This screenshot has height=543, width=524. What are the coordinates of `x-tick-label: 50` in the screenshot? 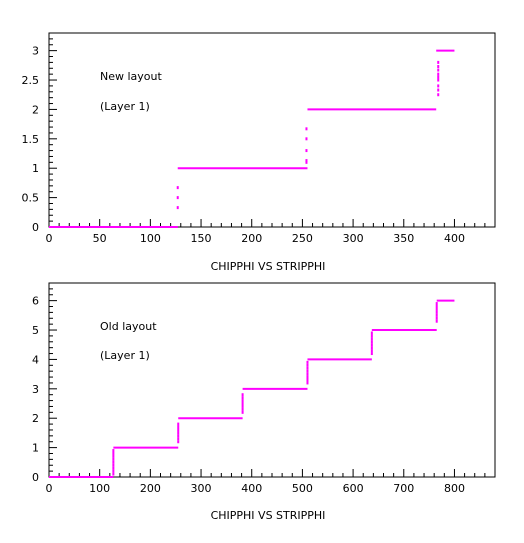 It's located at (100, 238).